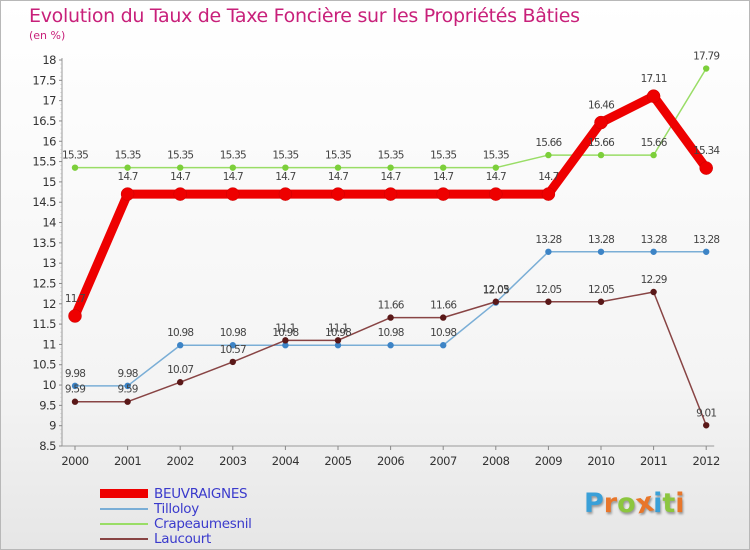 This screenshot has height=550, width=750. I want to click on data-label: 9.01, so click(706, 413).